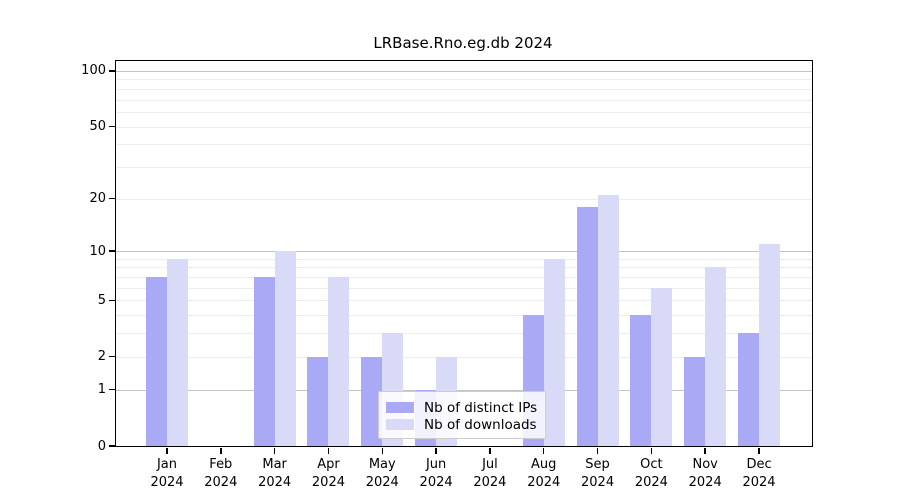 The image size is (900, 500). What do you see at coordinates (705, 473) in the screenshot?
I see `x-axis-tick-label: Nov 2024` at bounding box center [705, 473].